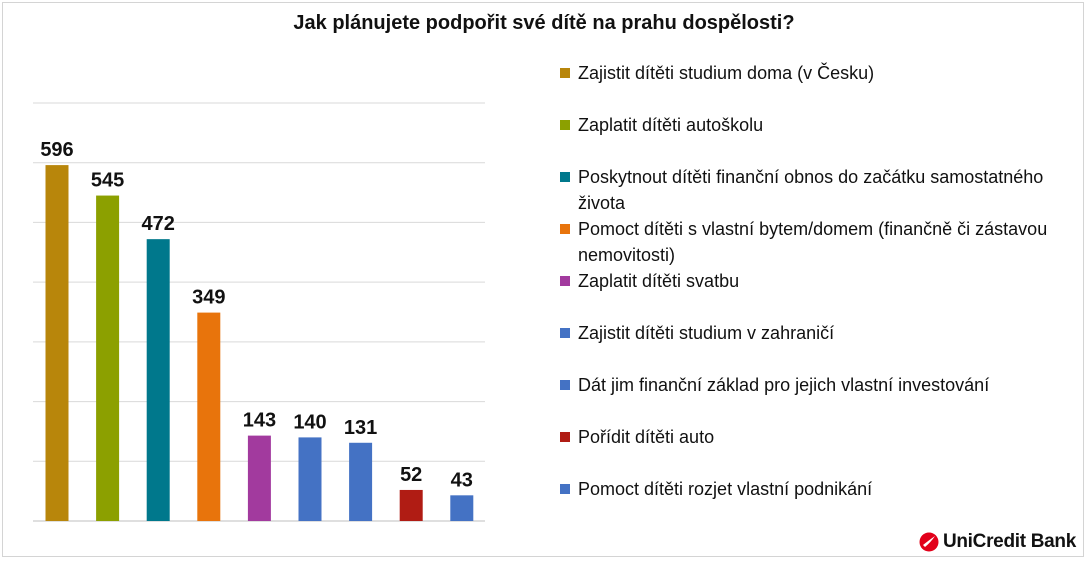 The height and width of the screenshot is (561, 1088). Describe the element at coordinates (56, 150) in the screenshot. I see `data-label: 596` at that location.